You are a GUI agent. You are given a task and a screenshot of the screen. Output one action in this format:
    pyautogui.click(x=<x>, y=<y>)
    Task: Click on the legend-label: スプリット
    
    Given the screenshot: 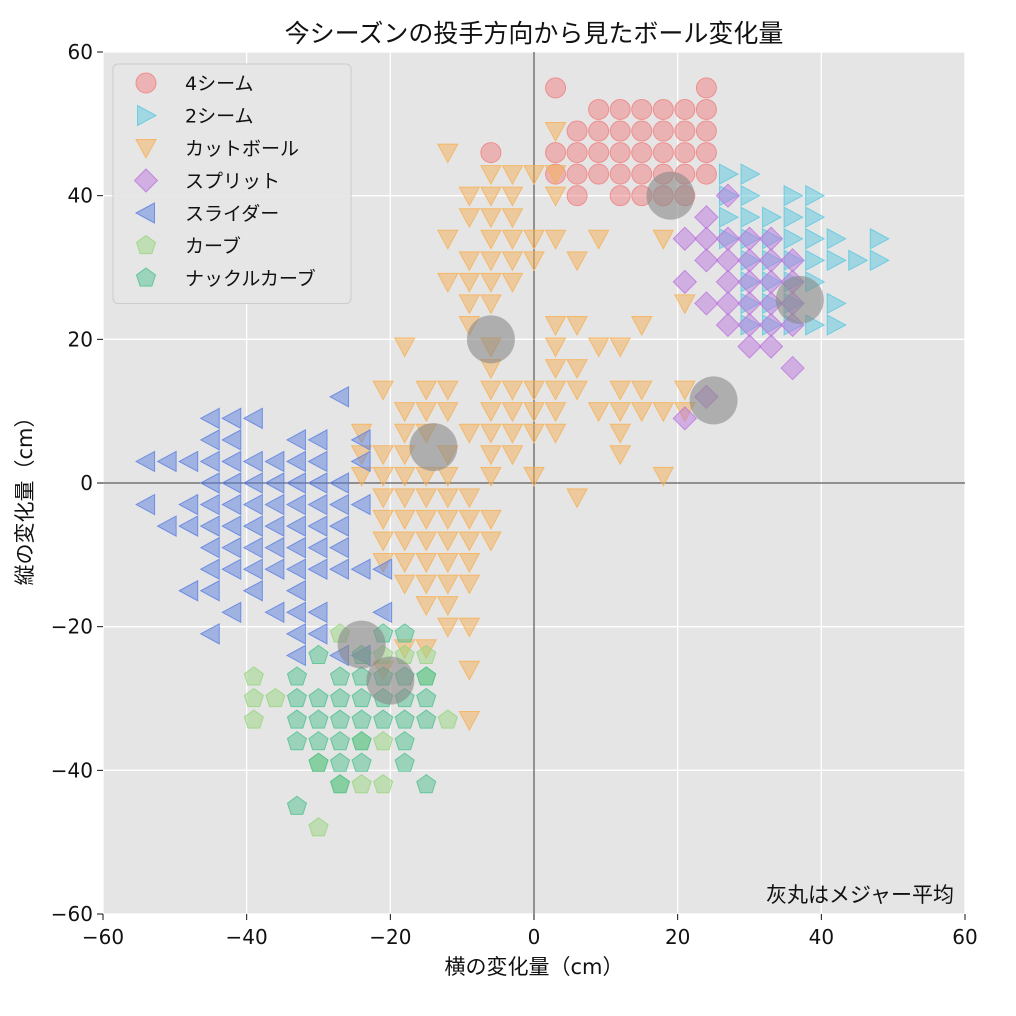 What is the action you would take?
    pyautogui.click(x=232, y=182)
    